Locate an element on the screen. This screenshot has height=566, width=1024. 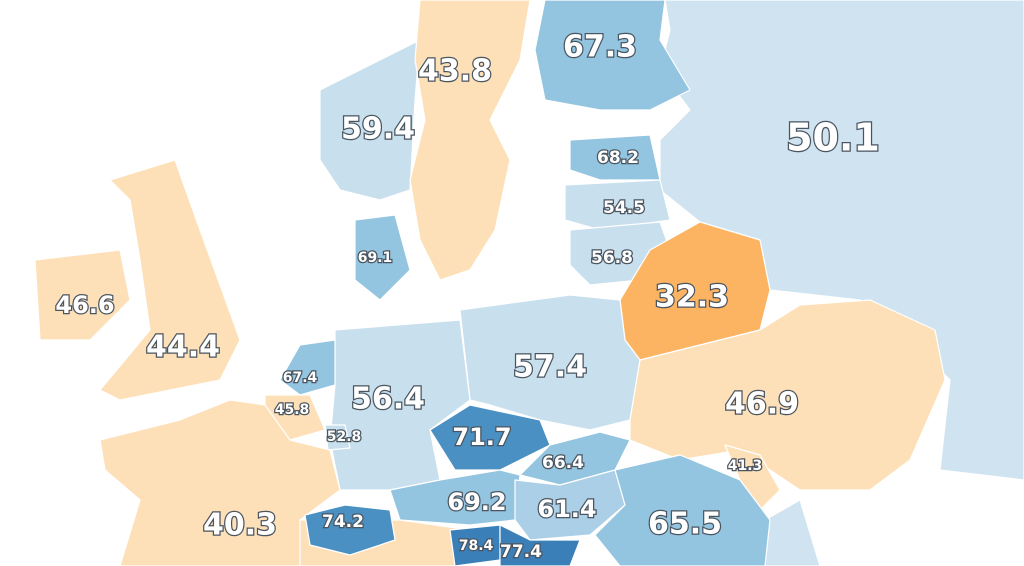
region-label: 46.6 is located at coordinates (84, 305).